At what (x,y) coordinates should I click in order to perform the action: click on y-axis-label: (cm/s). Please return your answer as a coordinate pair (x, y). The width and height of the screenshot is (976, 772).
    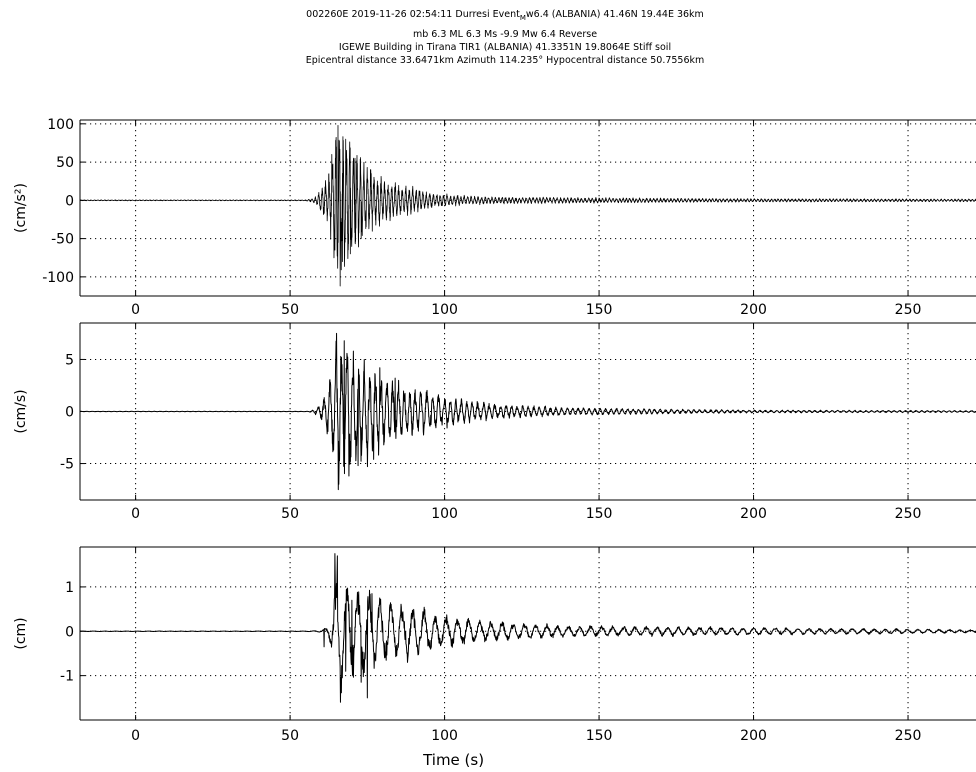
    Looking at the image, I should click on (21, 411).